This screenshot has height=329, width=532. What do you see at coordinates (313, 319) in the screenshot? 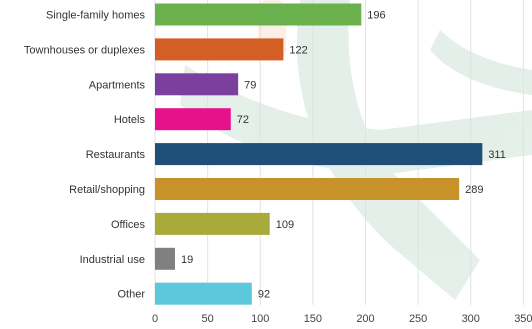
I see `x-tick-label: 150` at bounding box center [313, 319].